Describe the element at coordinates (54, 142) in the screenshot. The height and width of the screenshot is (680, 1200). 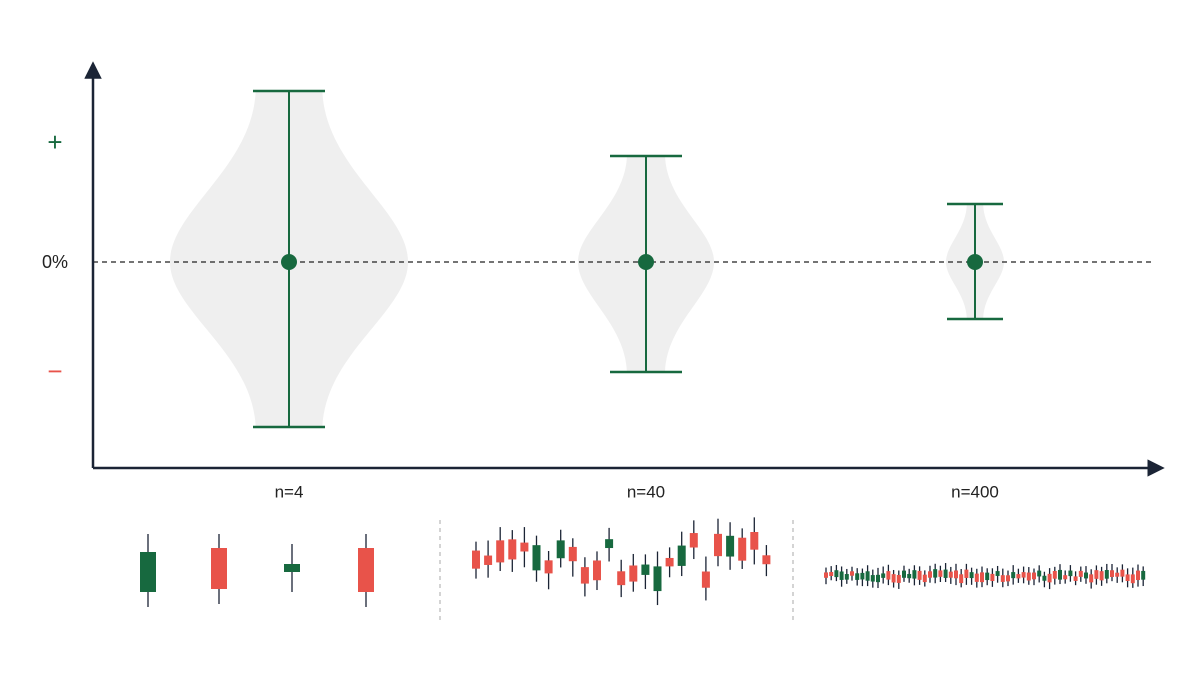
I see `plus-label: +` at that location.